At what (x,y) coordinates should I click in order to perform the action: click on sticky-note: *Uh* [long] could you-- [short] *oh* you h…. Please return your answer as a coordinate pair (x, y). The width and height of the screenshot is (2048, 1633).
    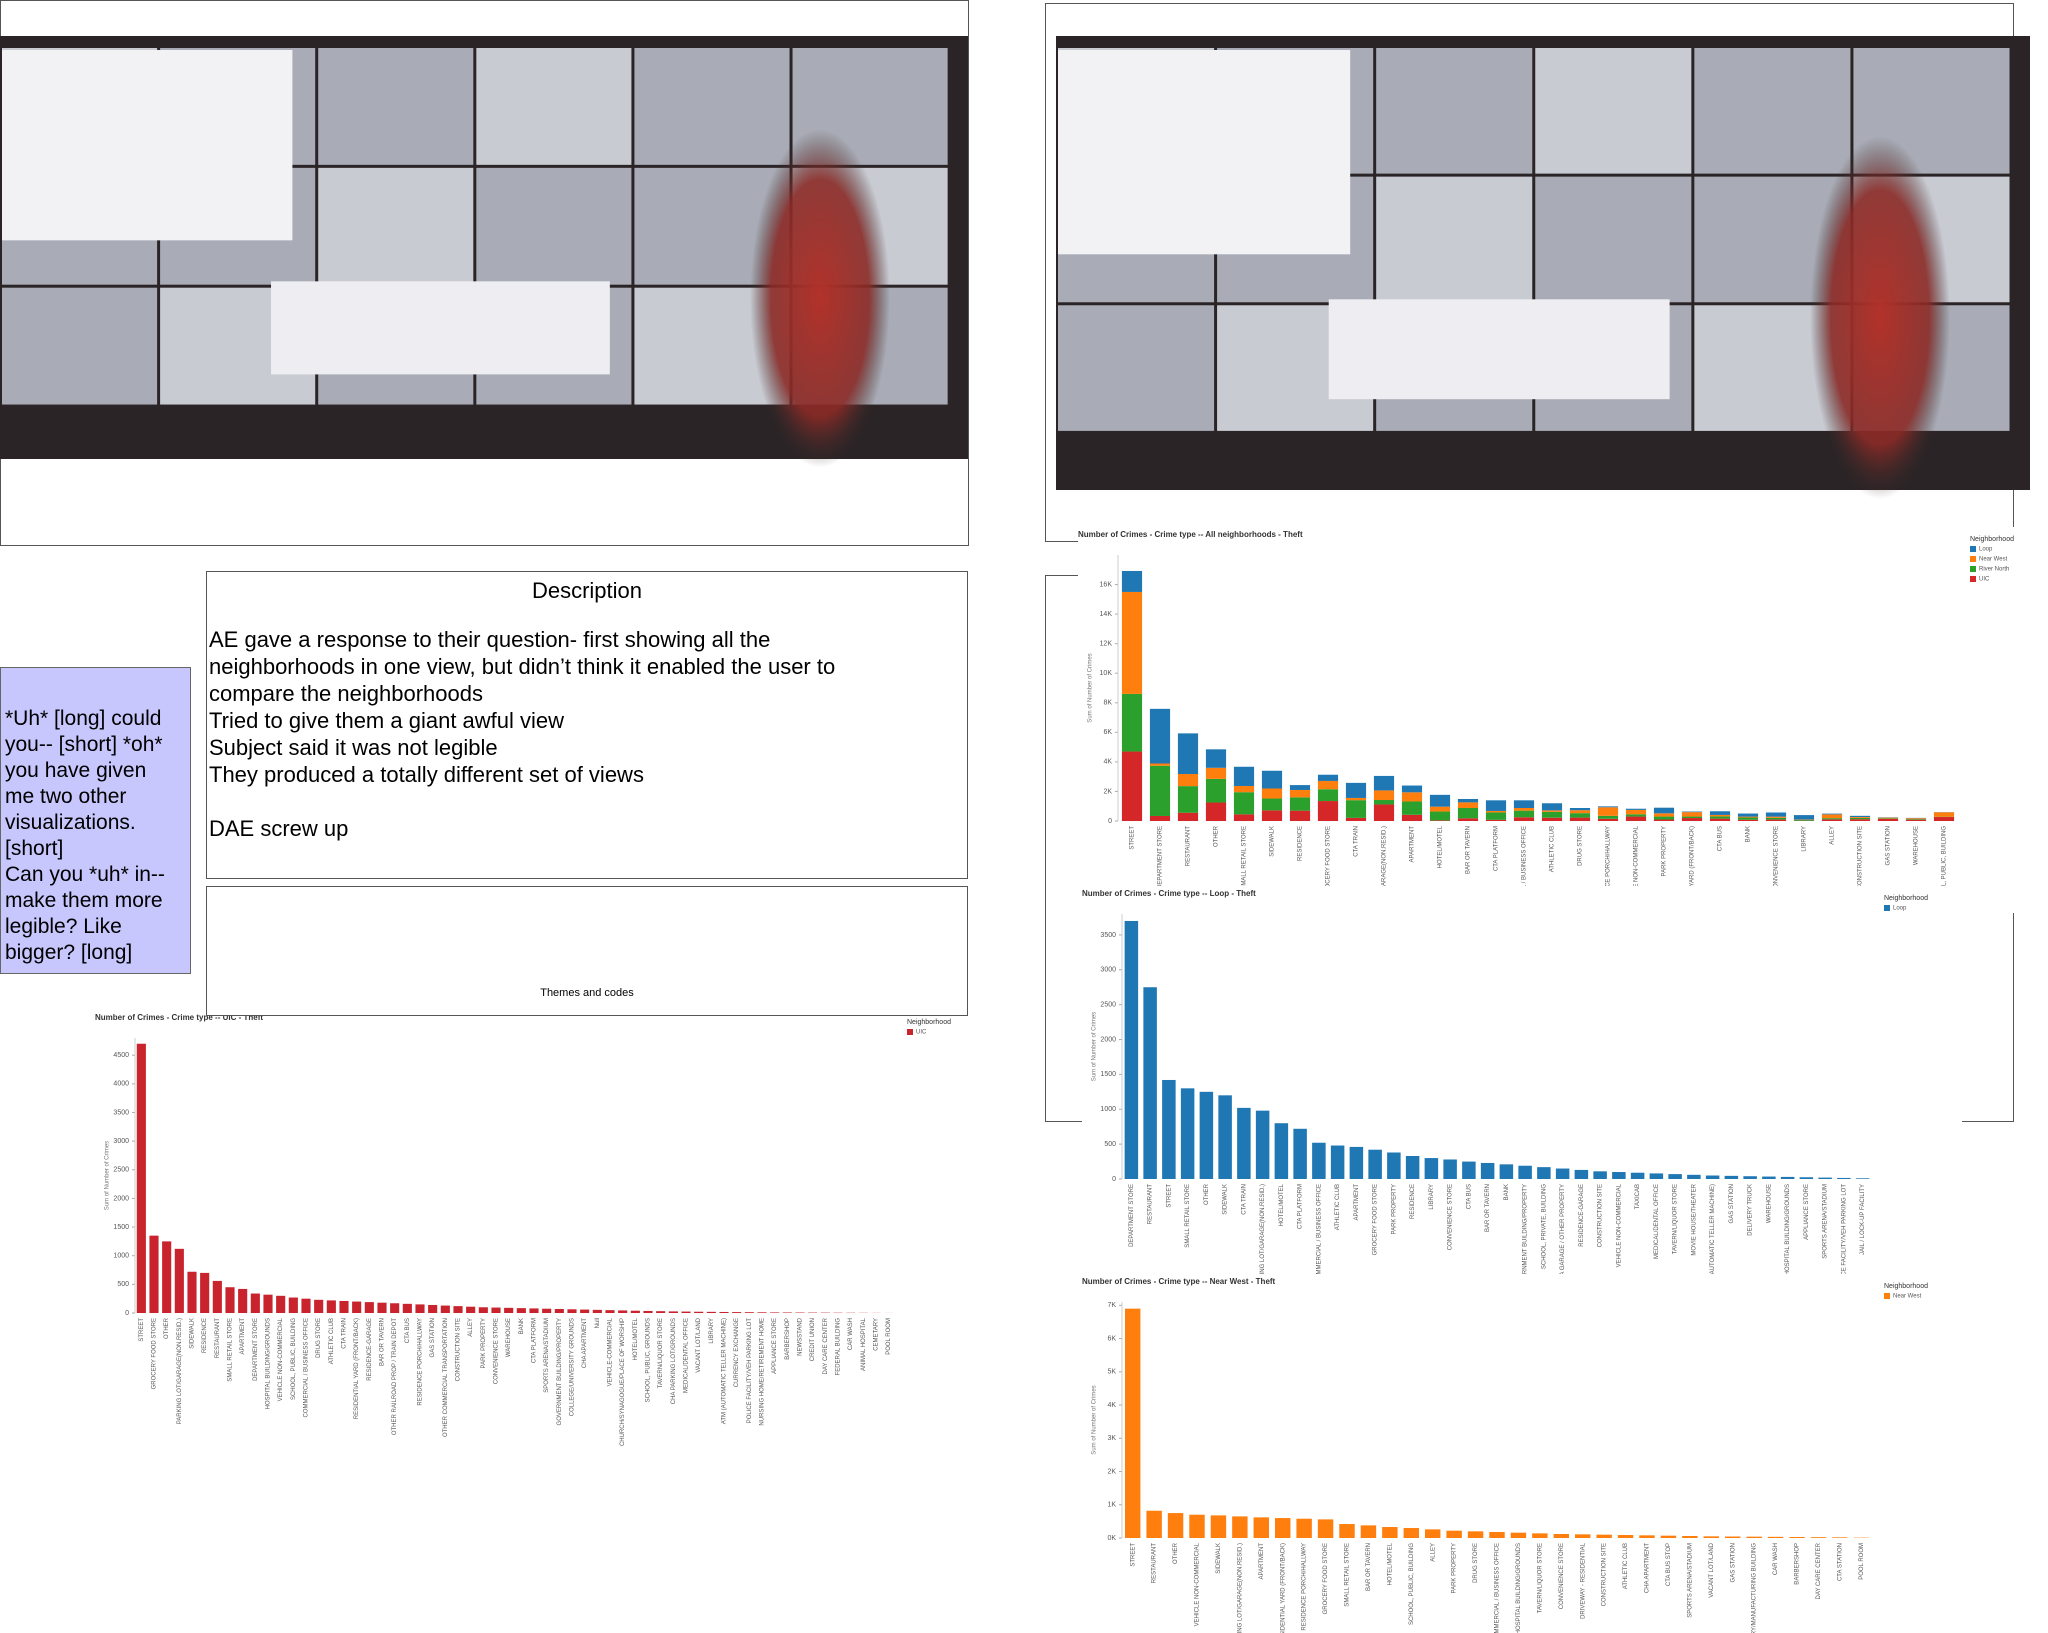
    Looking at the image, I should click on (95, 820).